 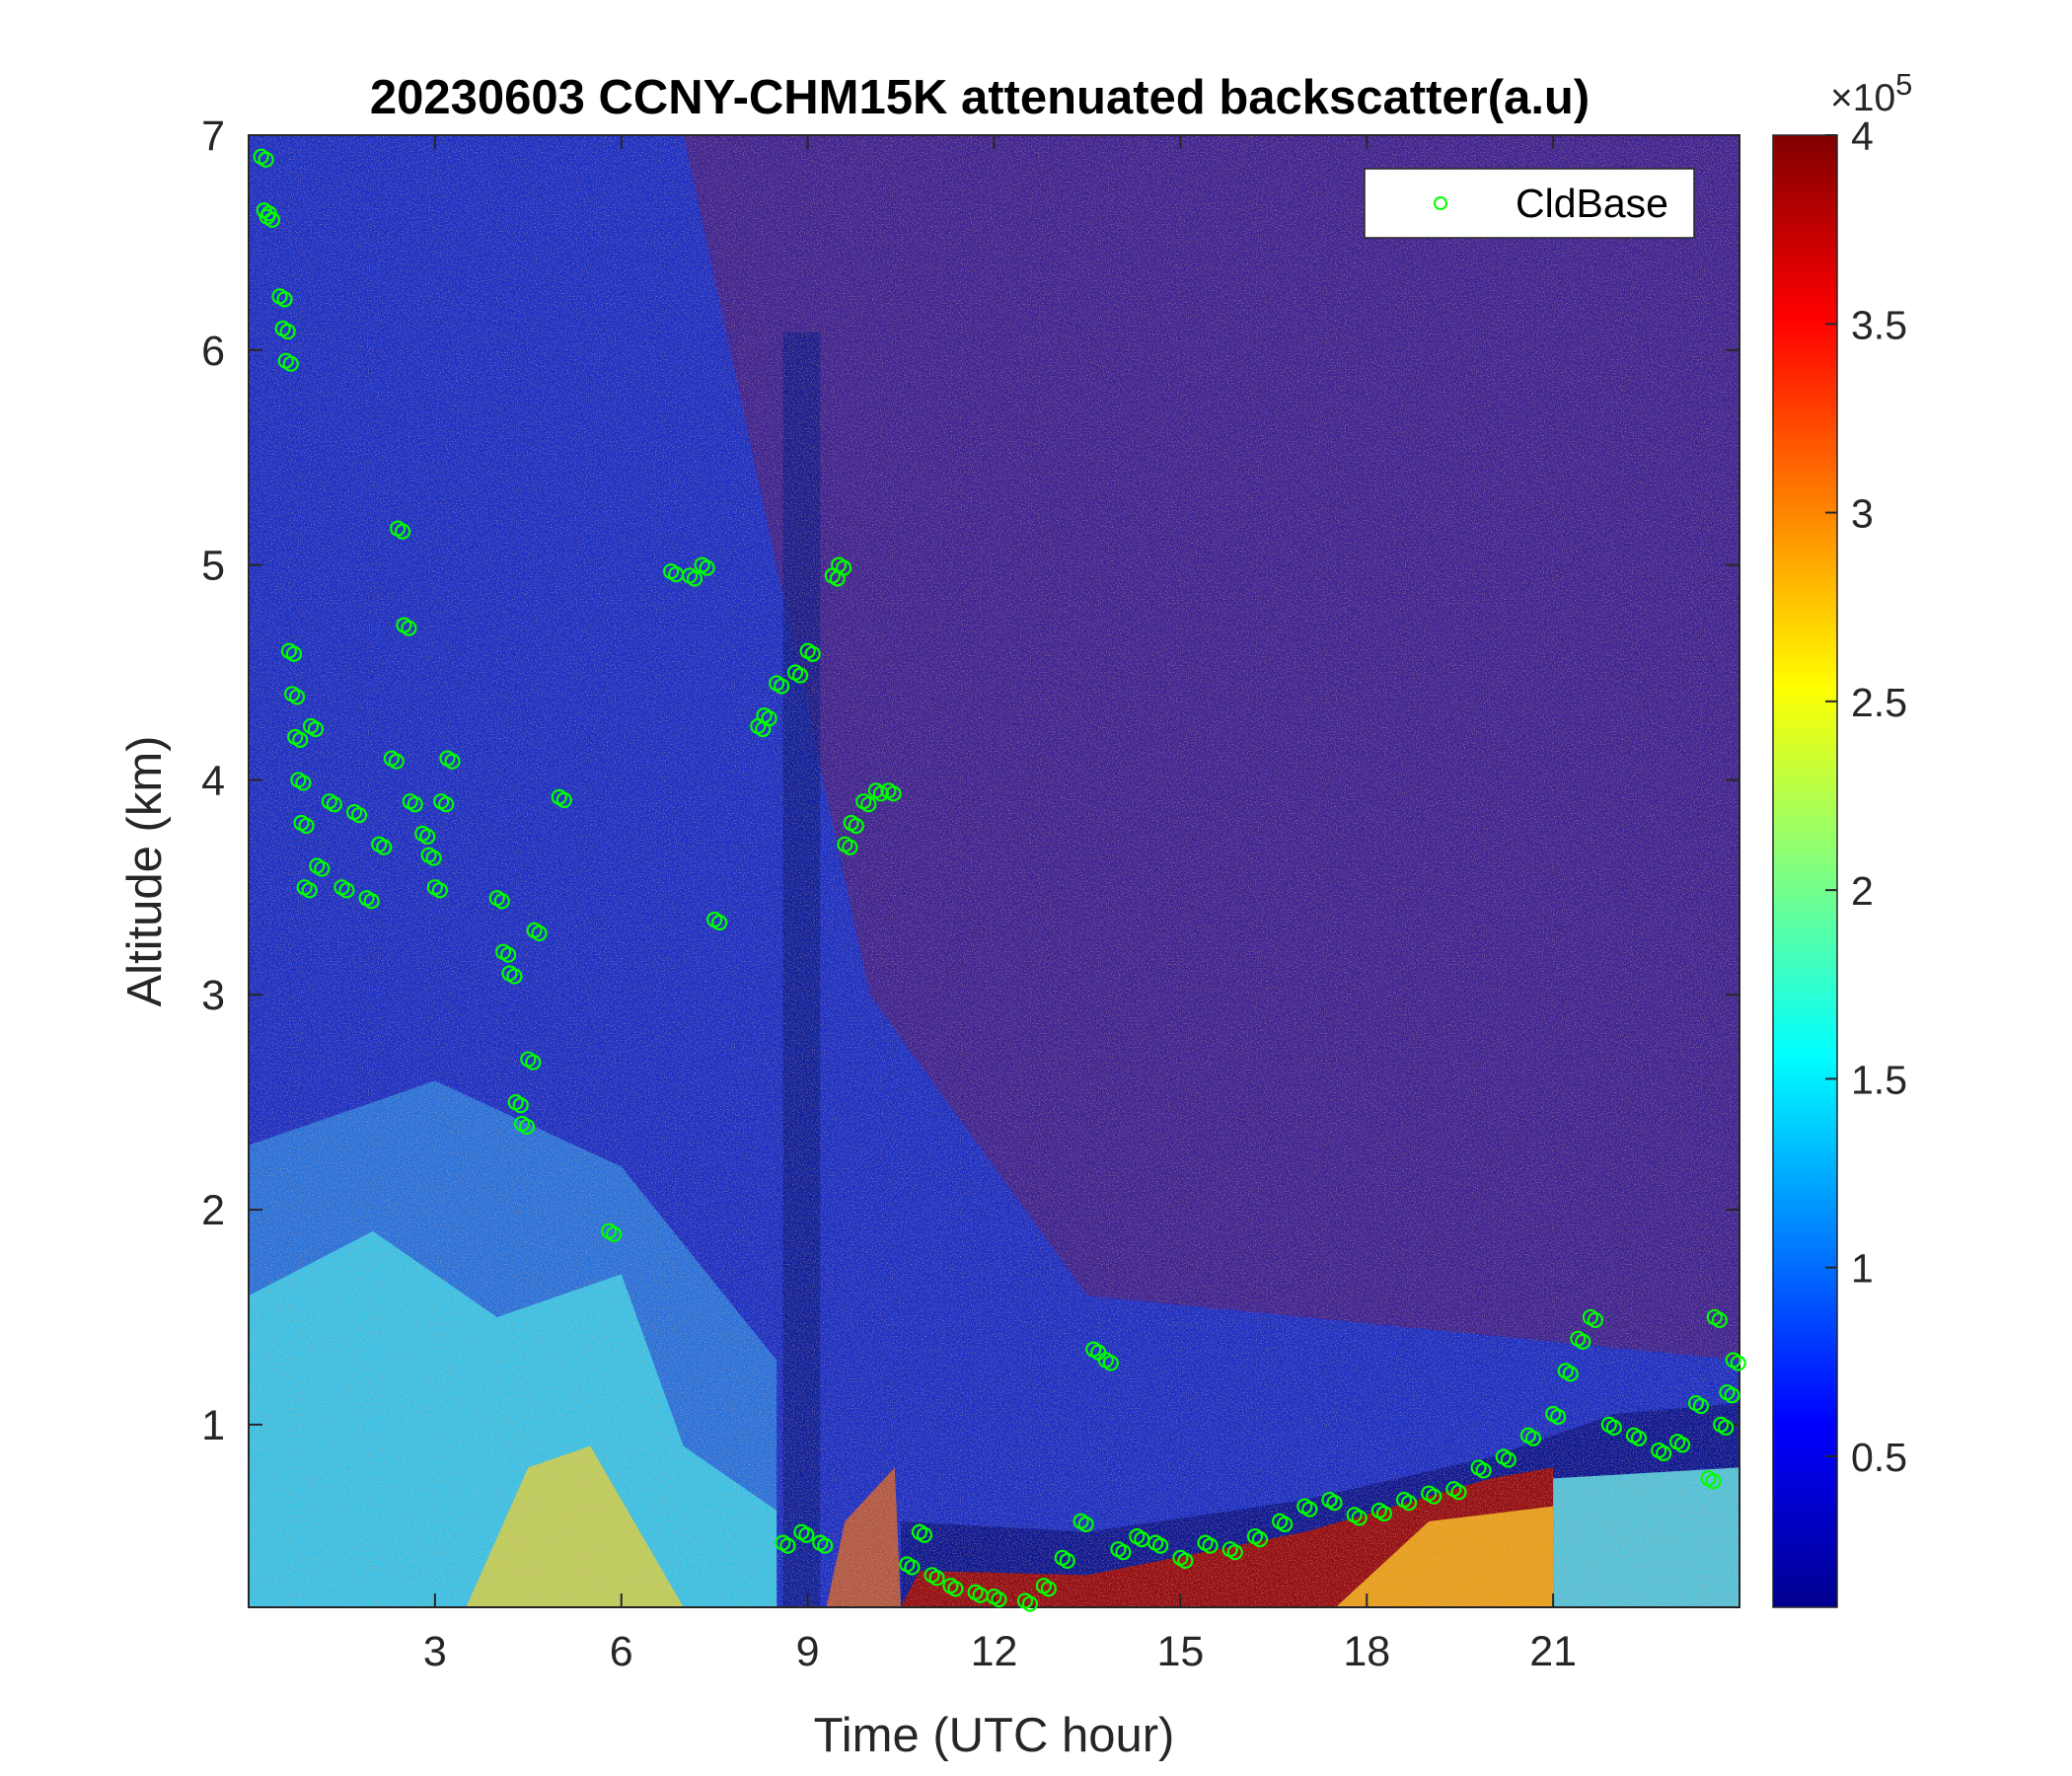 What do you see at coordinates (213, 781) in the screenshot?
I see `y-tick-label: 4` at bounding box center [213, 781].